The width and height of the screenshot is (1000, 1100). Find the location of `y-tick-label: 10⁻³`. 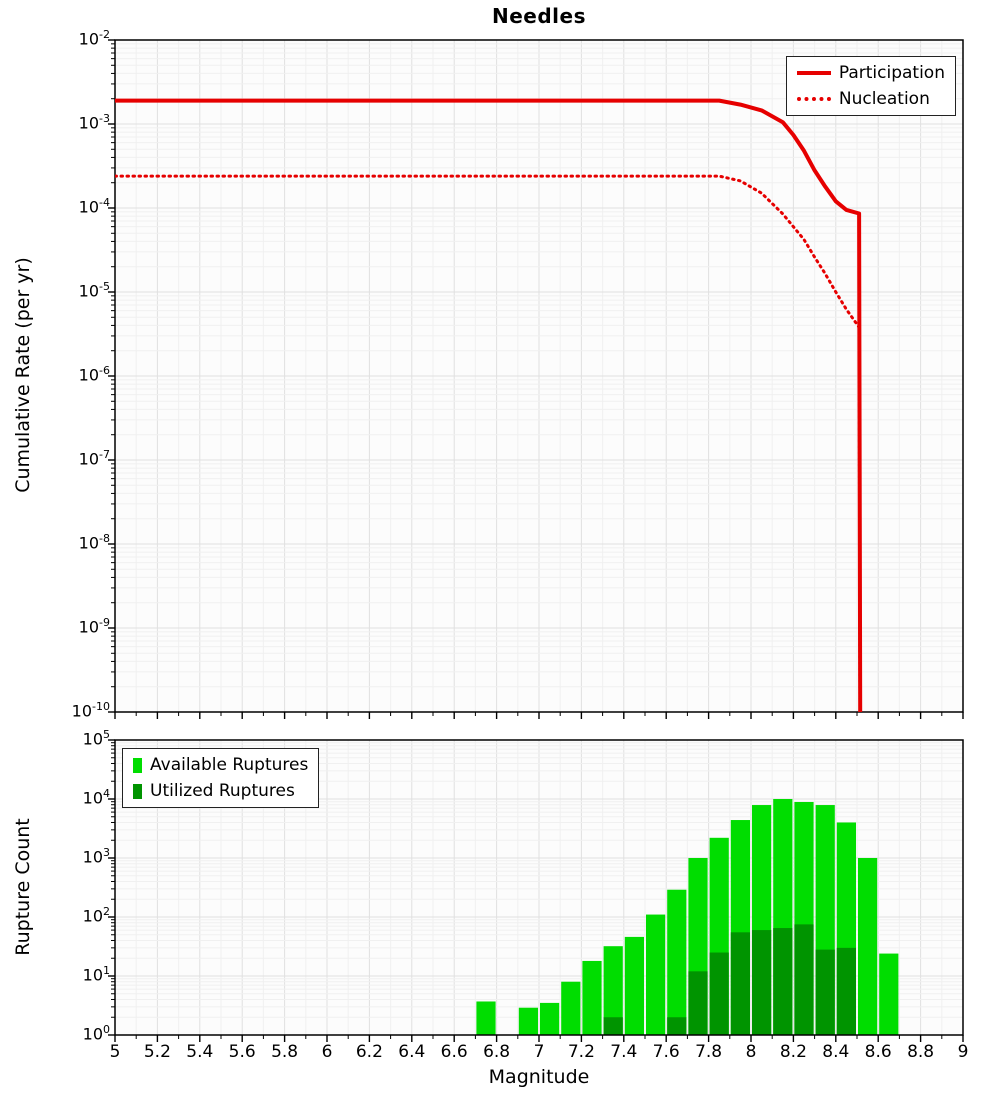

y-tick-label: 10⁻³ is located at coordinates (94, 122).